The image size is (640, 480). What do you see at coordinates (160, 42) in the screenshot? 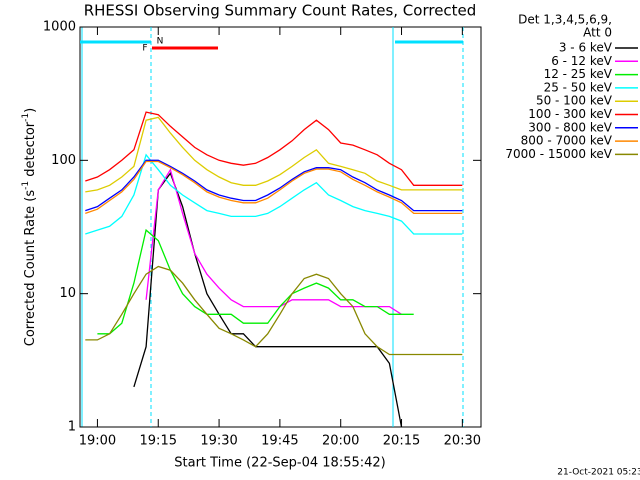
I see `saa-flag: N` at bounding box center [160, 42].